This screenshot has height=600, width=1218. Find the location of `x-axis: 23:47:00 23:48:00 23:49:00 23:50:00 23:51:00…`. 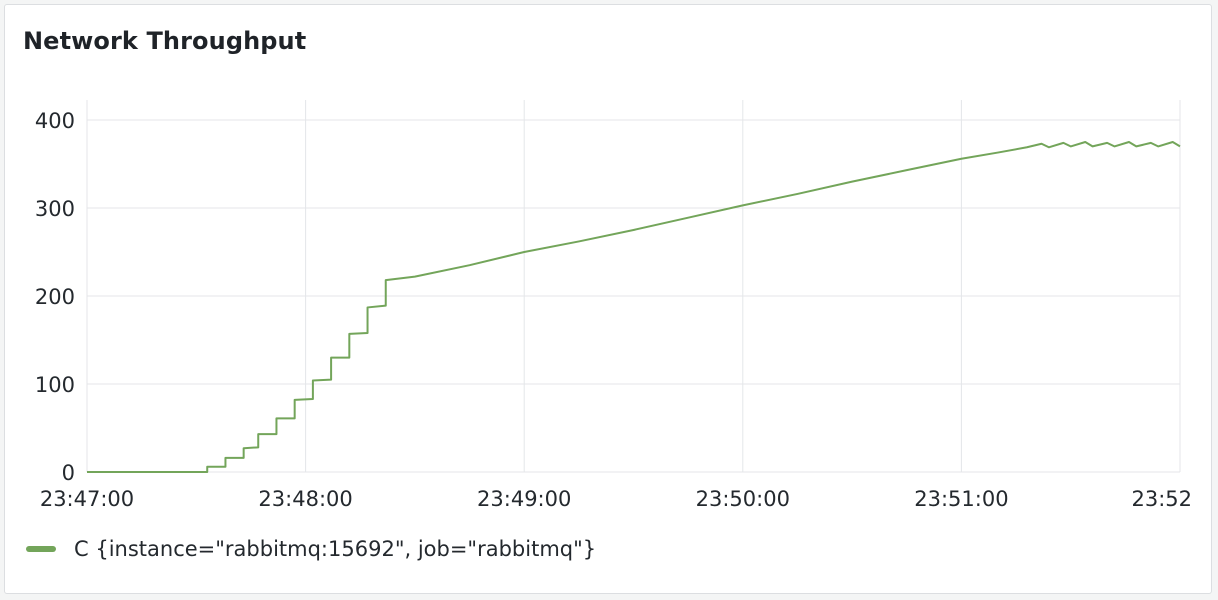

x-axis: 23:47:00 23:48:00 23:49:00 23:50:00 23:51:00… is located at coordinates (616, 499).